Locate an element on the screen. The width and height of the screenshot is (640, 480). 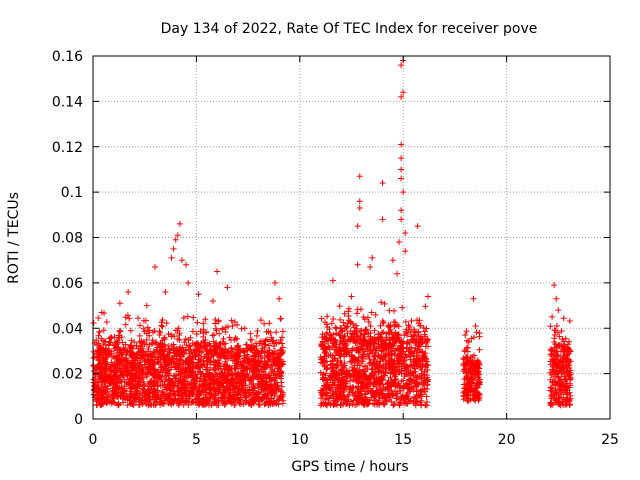
x-tick-label: 10 is located at coordinates (300, 440).